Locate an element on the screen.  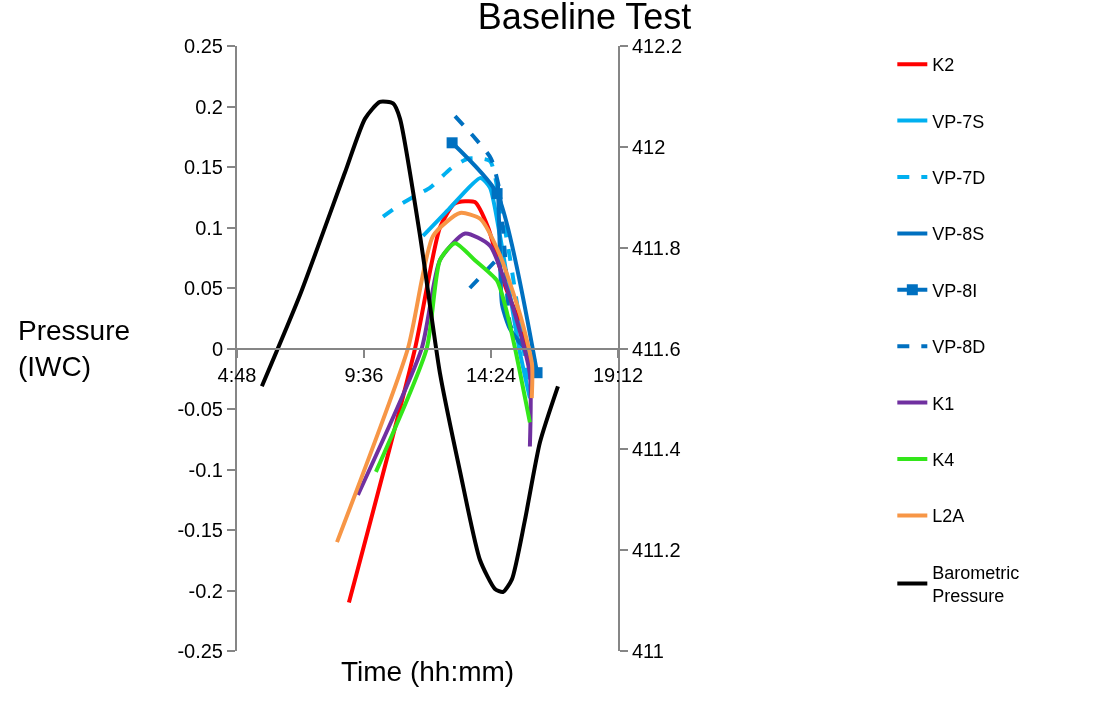
y2-tick-label: 411.4 is located at coordinates (656, 449).